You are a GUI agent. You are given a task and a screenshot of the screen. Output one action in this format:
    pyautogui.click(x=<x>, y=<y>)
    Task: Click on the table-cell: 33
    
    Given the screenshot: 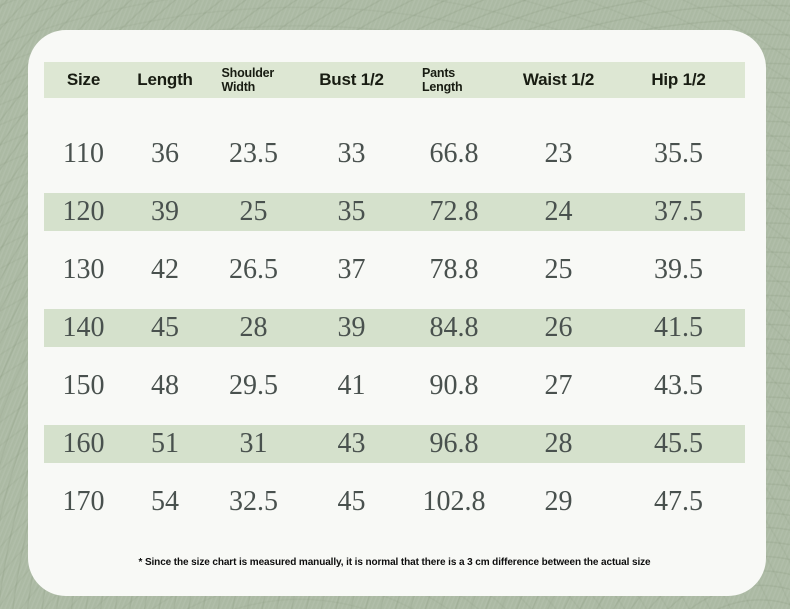 What is the action you would take?
    pyautogui.click(x=351, y=153)
    